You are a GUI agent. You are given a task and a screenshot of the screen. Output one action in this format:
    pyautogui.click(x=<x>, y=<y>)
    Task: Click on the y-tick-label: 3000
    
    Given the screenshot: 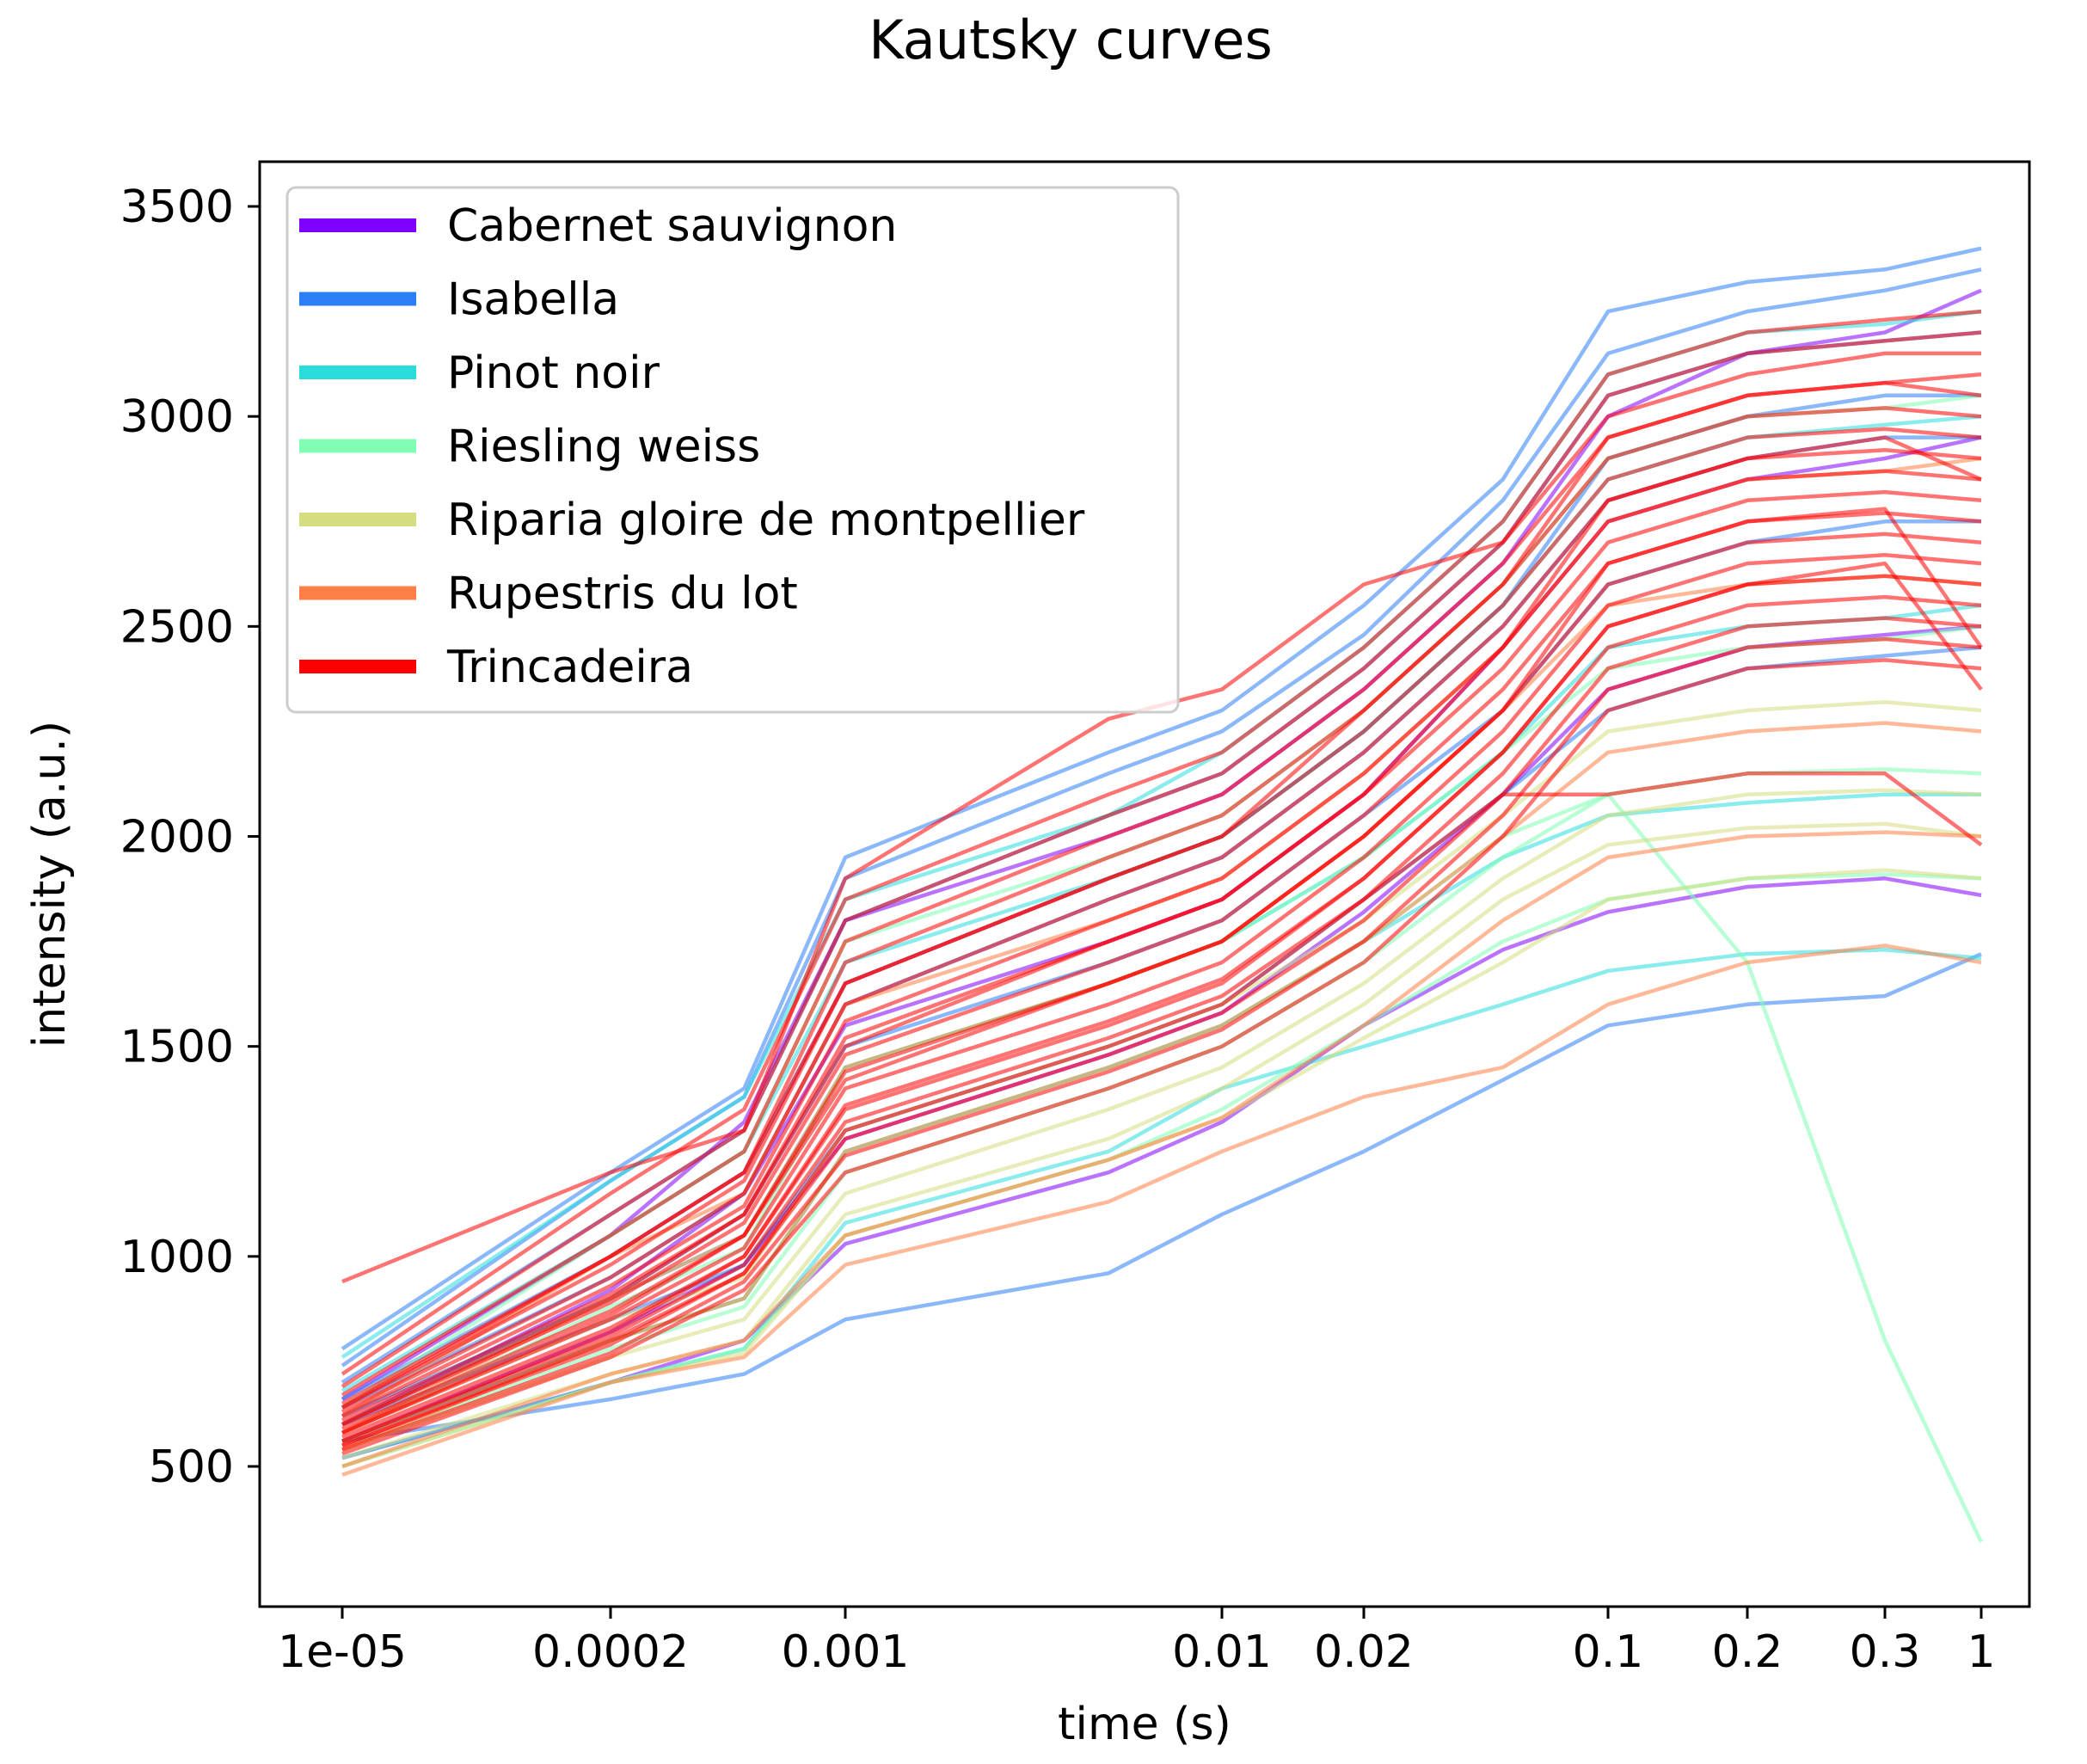 What is the action you would take?
    pyautogui.click(x=177, y=417)
    